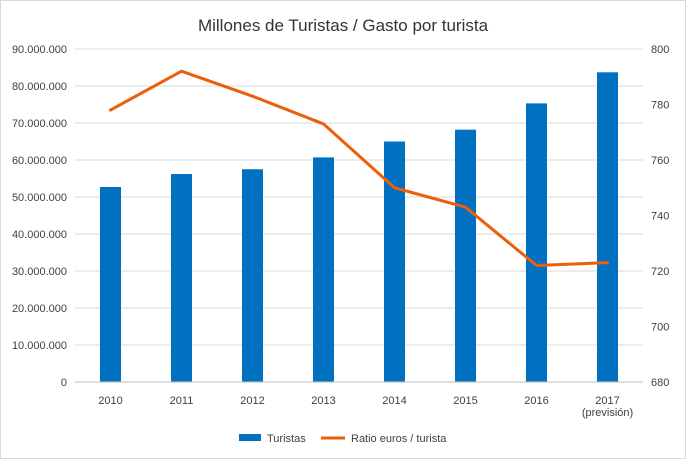  What do you see at coordinates (323, 401) in the screenshot?
I see `x-tick-label: 2013` at bounding box center [323, 401].